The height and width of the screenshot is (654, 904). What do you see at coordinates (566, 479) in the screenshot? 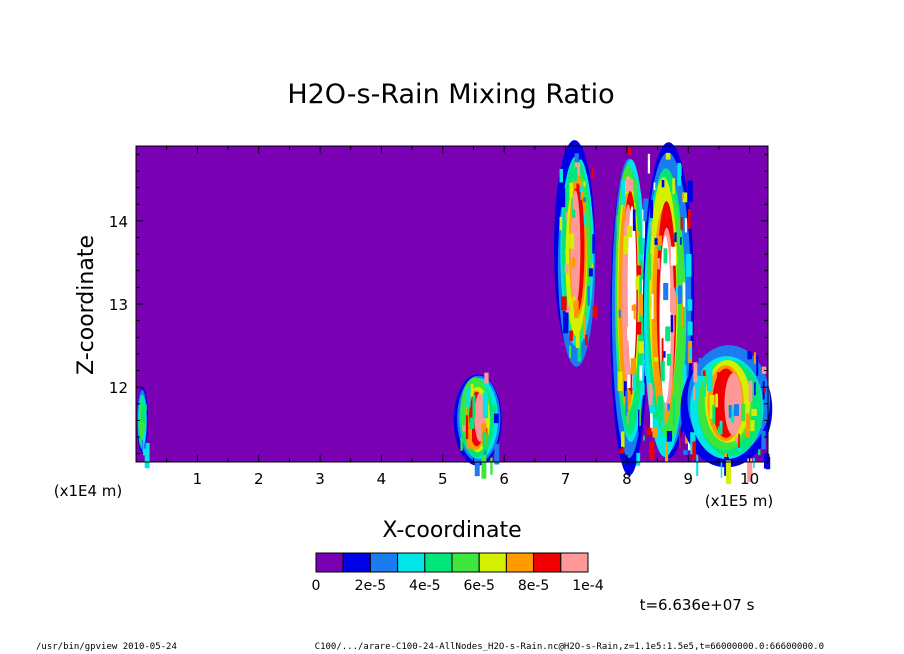
I see `x-tick-label: 7` at bounding box center [566, 479].